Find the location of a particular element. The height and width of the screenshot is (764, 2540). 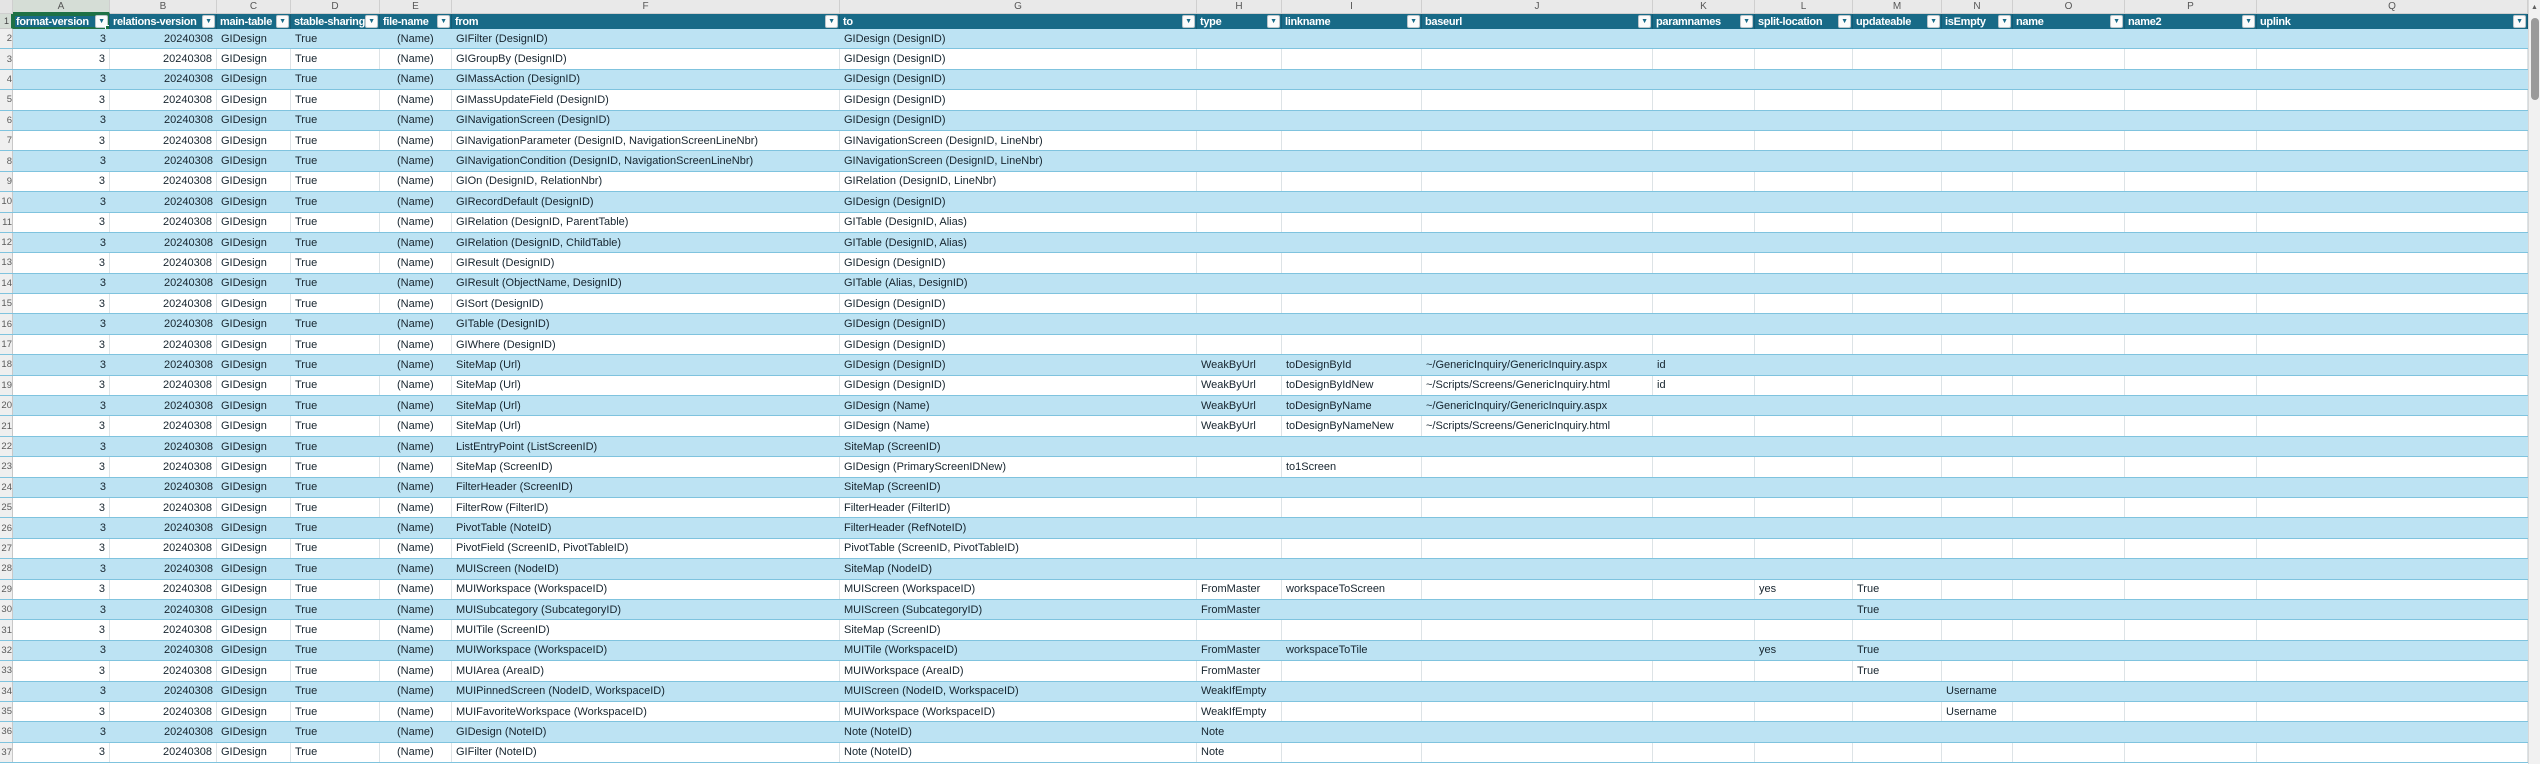

row-header-17: 17 is located at coordinates (6, 344).